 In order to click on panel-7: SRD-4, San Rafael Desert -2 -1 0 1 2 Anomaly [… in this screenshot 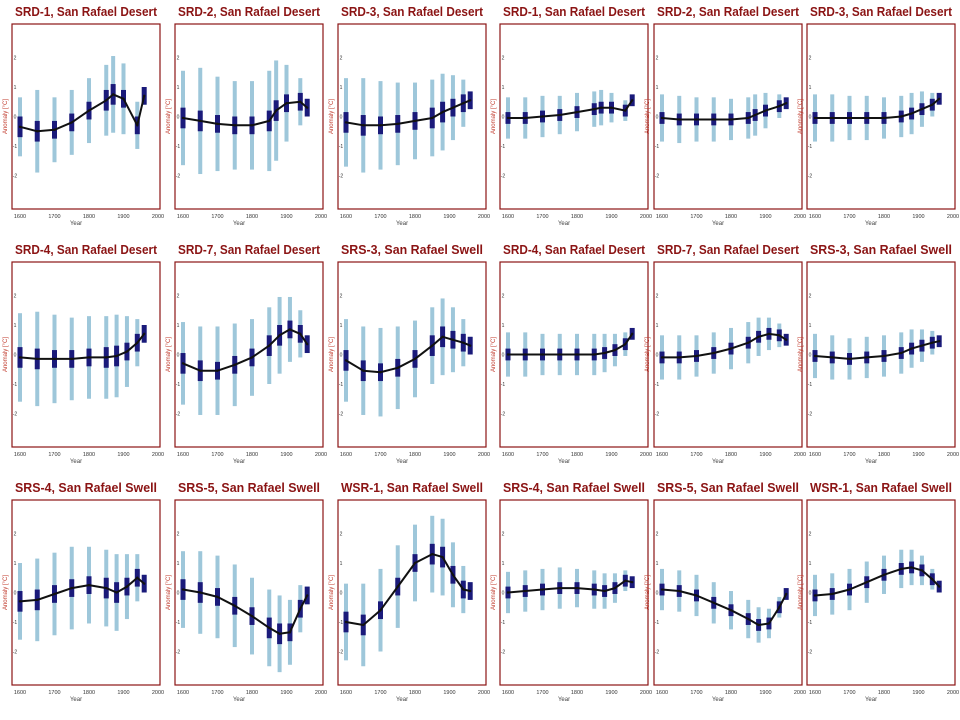, I will do `click(83, 353)`.